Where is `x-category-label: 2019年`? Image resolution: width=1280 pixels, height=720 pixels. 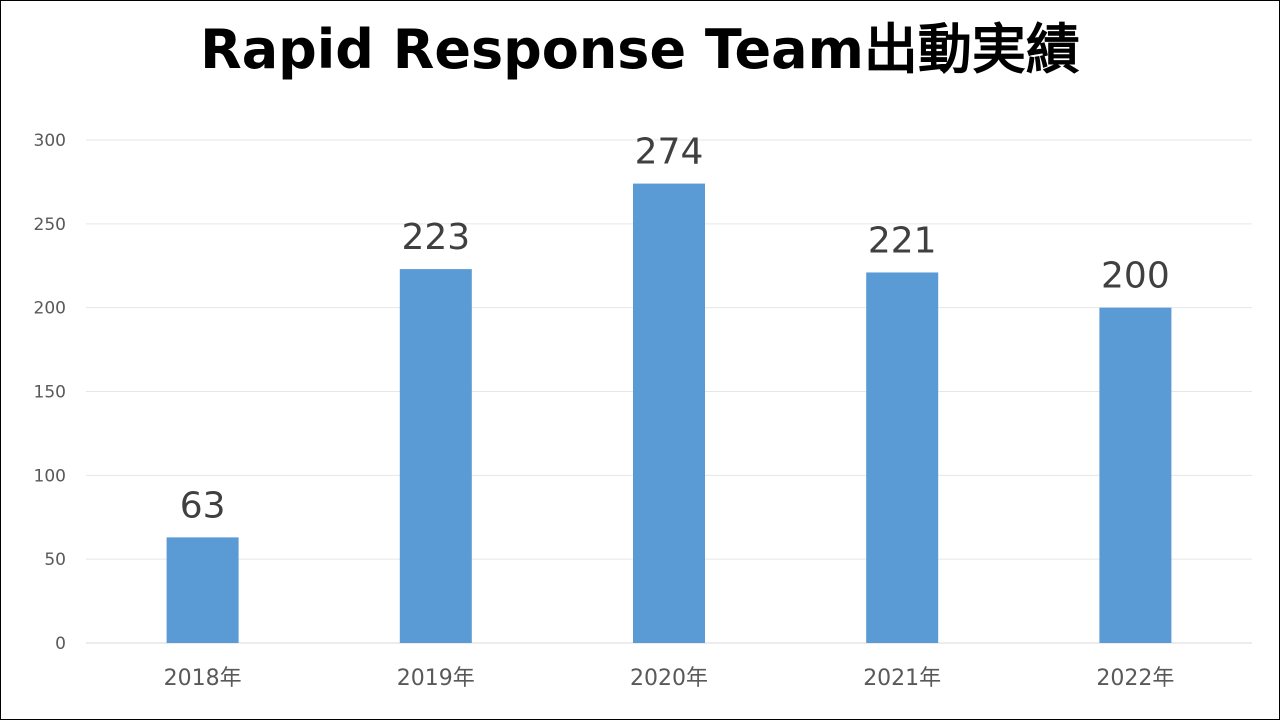
x-category-label: 2019年 is located at coordinates (436, 678).